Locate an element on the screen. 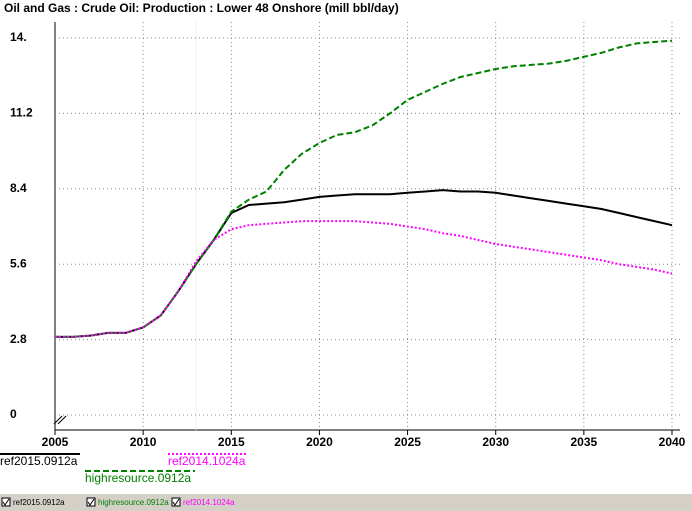 The height and width of the screenshot is (511, 692). x-tick-label: 2025 is located at coordinates (407, 442).